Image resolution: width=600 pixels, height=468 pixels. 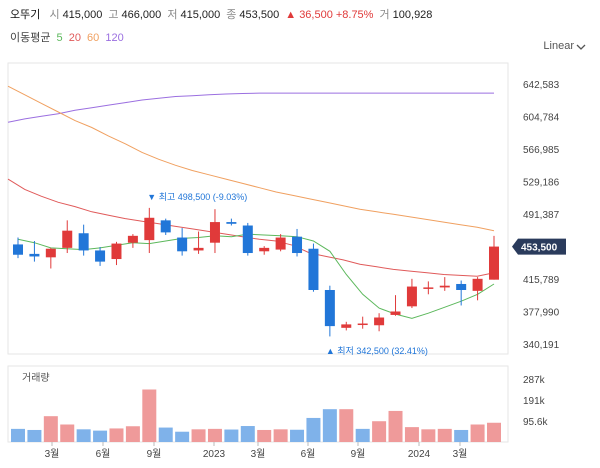 What do you see at coordinates (259, 15) in the screenshot?
I see `close-value: 453,500` at bounding box center [259, 15].